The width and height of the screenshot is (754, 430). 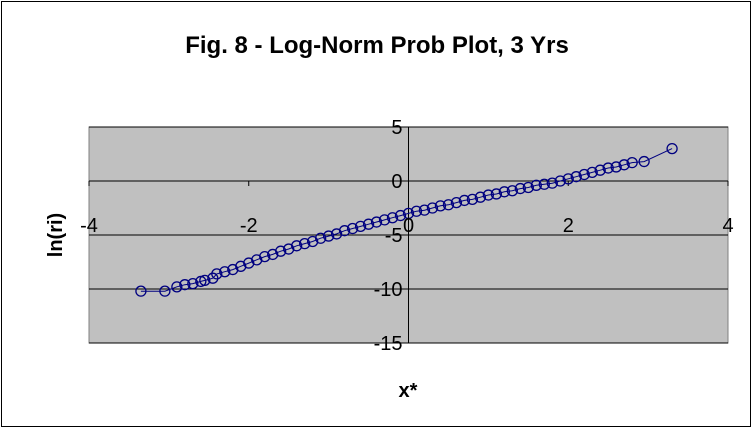 What do you see at coordinates (388, 290) in the screenshot?
I see `y-tick-label: -10` at bounding box center [388, 290].